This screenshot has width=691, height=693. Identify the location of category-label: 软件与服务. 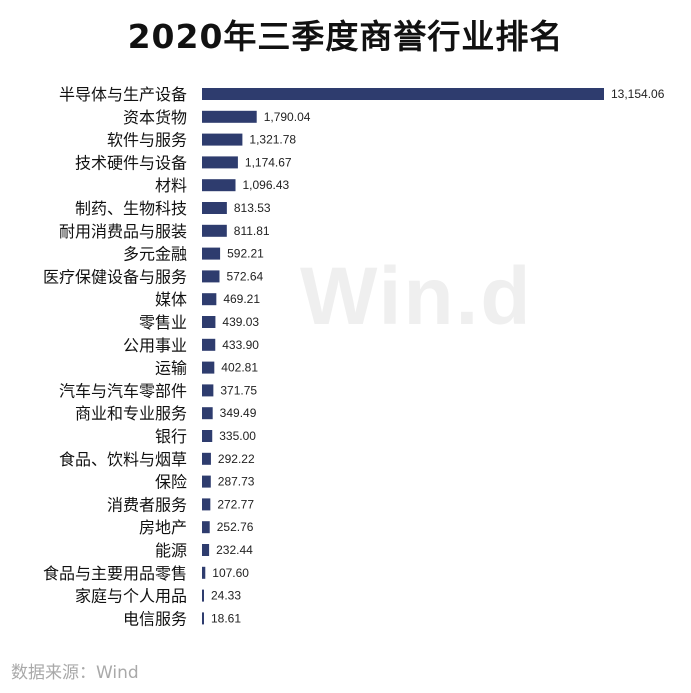
(147, 140).